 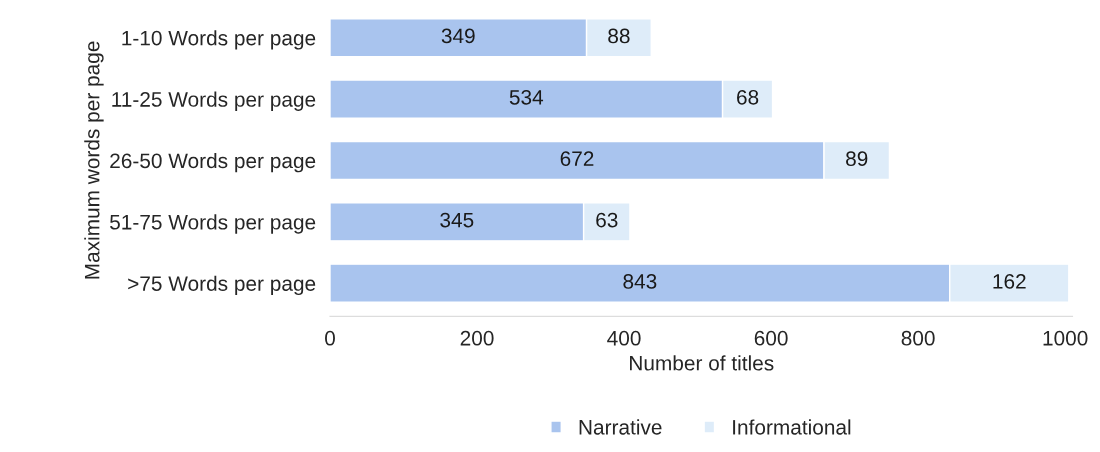 What do you see at coordinates (702, 363) in the screenshot?
I see `x-axis-title: Number of titles` at bounding box center [702, 363].